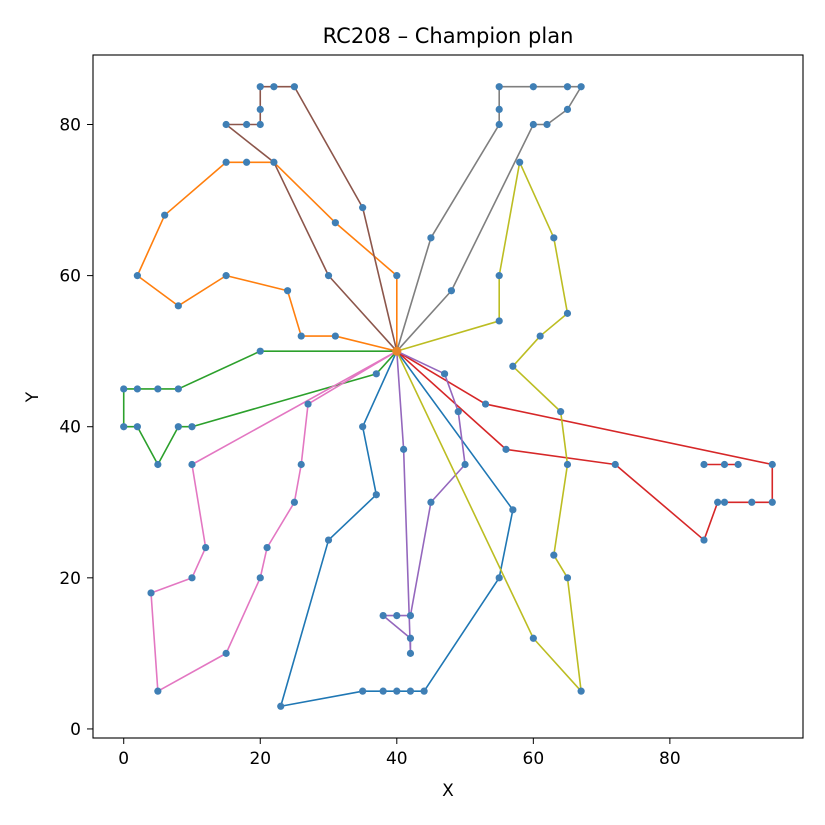 The image size is (825, 825). I want to click on x-tick-label: 40, so click(397, 759).